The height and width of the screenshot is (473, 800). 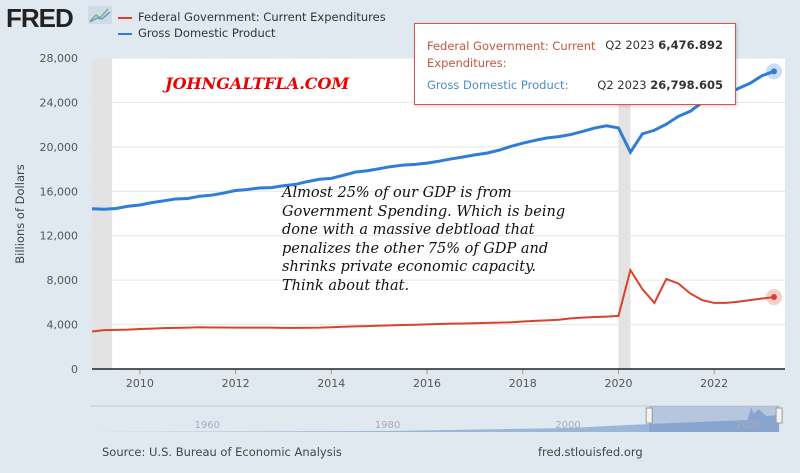 I want to click on navigator-tick-label: 1960, so click(x=207, y=425).